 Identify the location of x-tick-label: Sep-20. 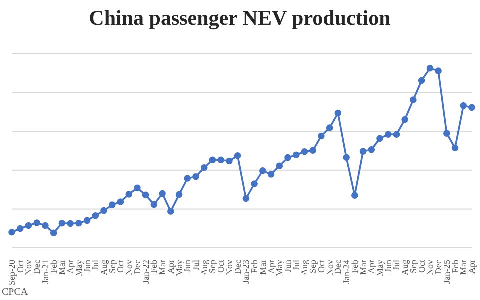
(12, 273).